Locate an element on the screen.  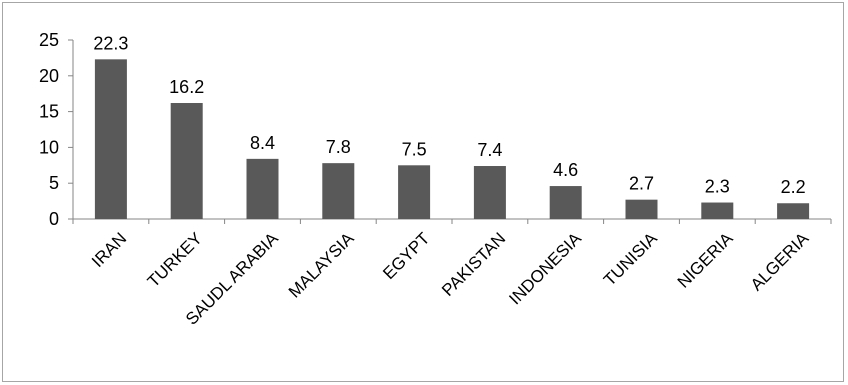
category-label: TUNISIA is located at coordinates (630, 258).